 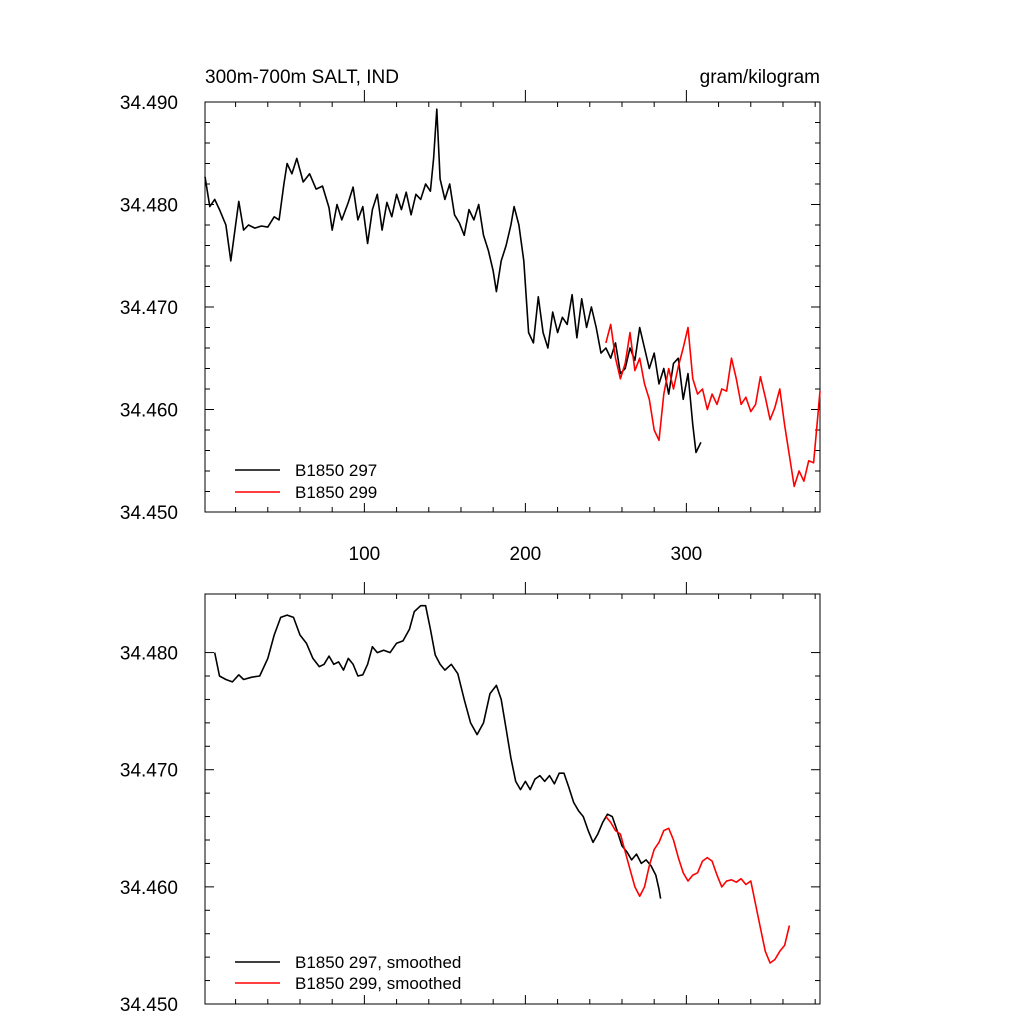 I want to click on legend-label-b1850-299: B1850 299, so click(x=336, y=492).